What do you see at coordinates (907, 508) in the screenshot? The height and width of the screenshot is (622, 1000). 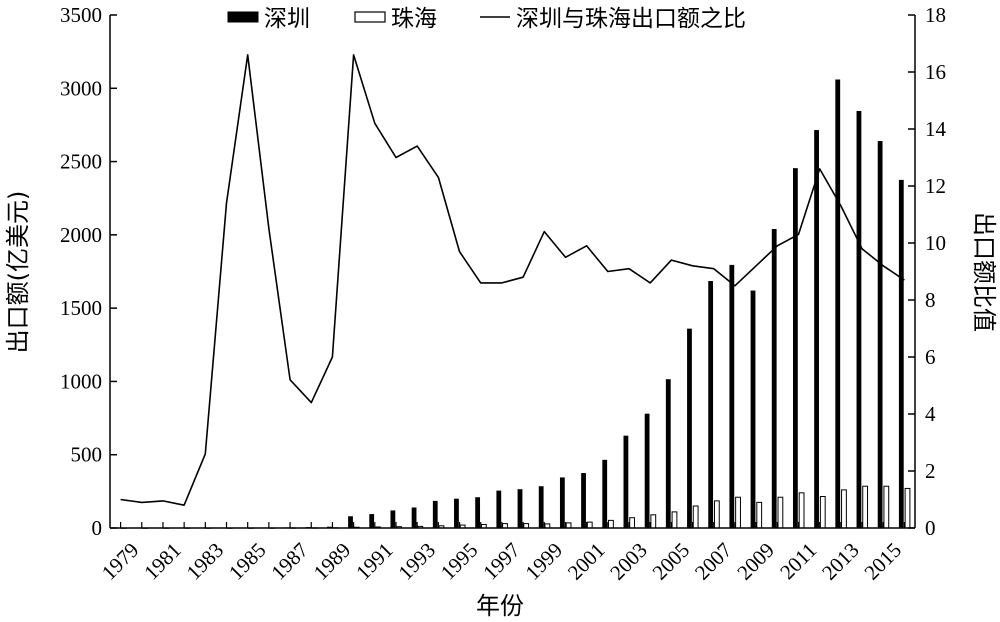 I see `bar-zhuhai-2016` at bounding box center [907, 508].